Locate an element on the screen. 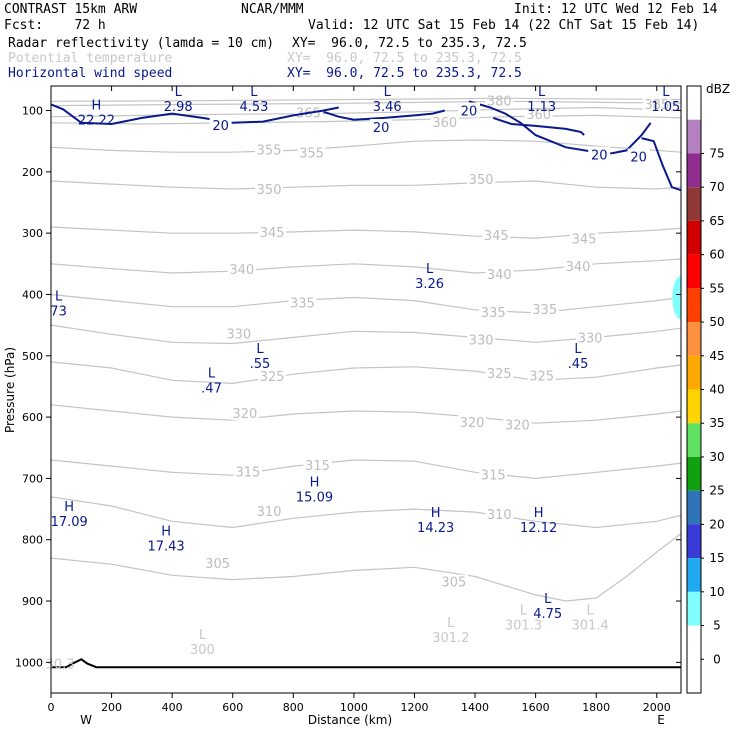  x-tick-label: 1400 is located at coordinates (475, 707).